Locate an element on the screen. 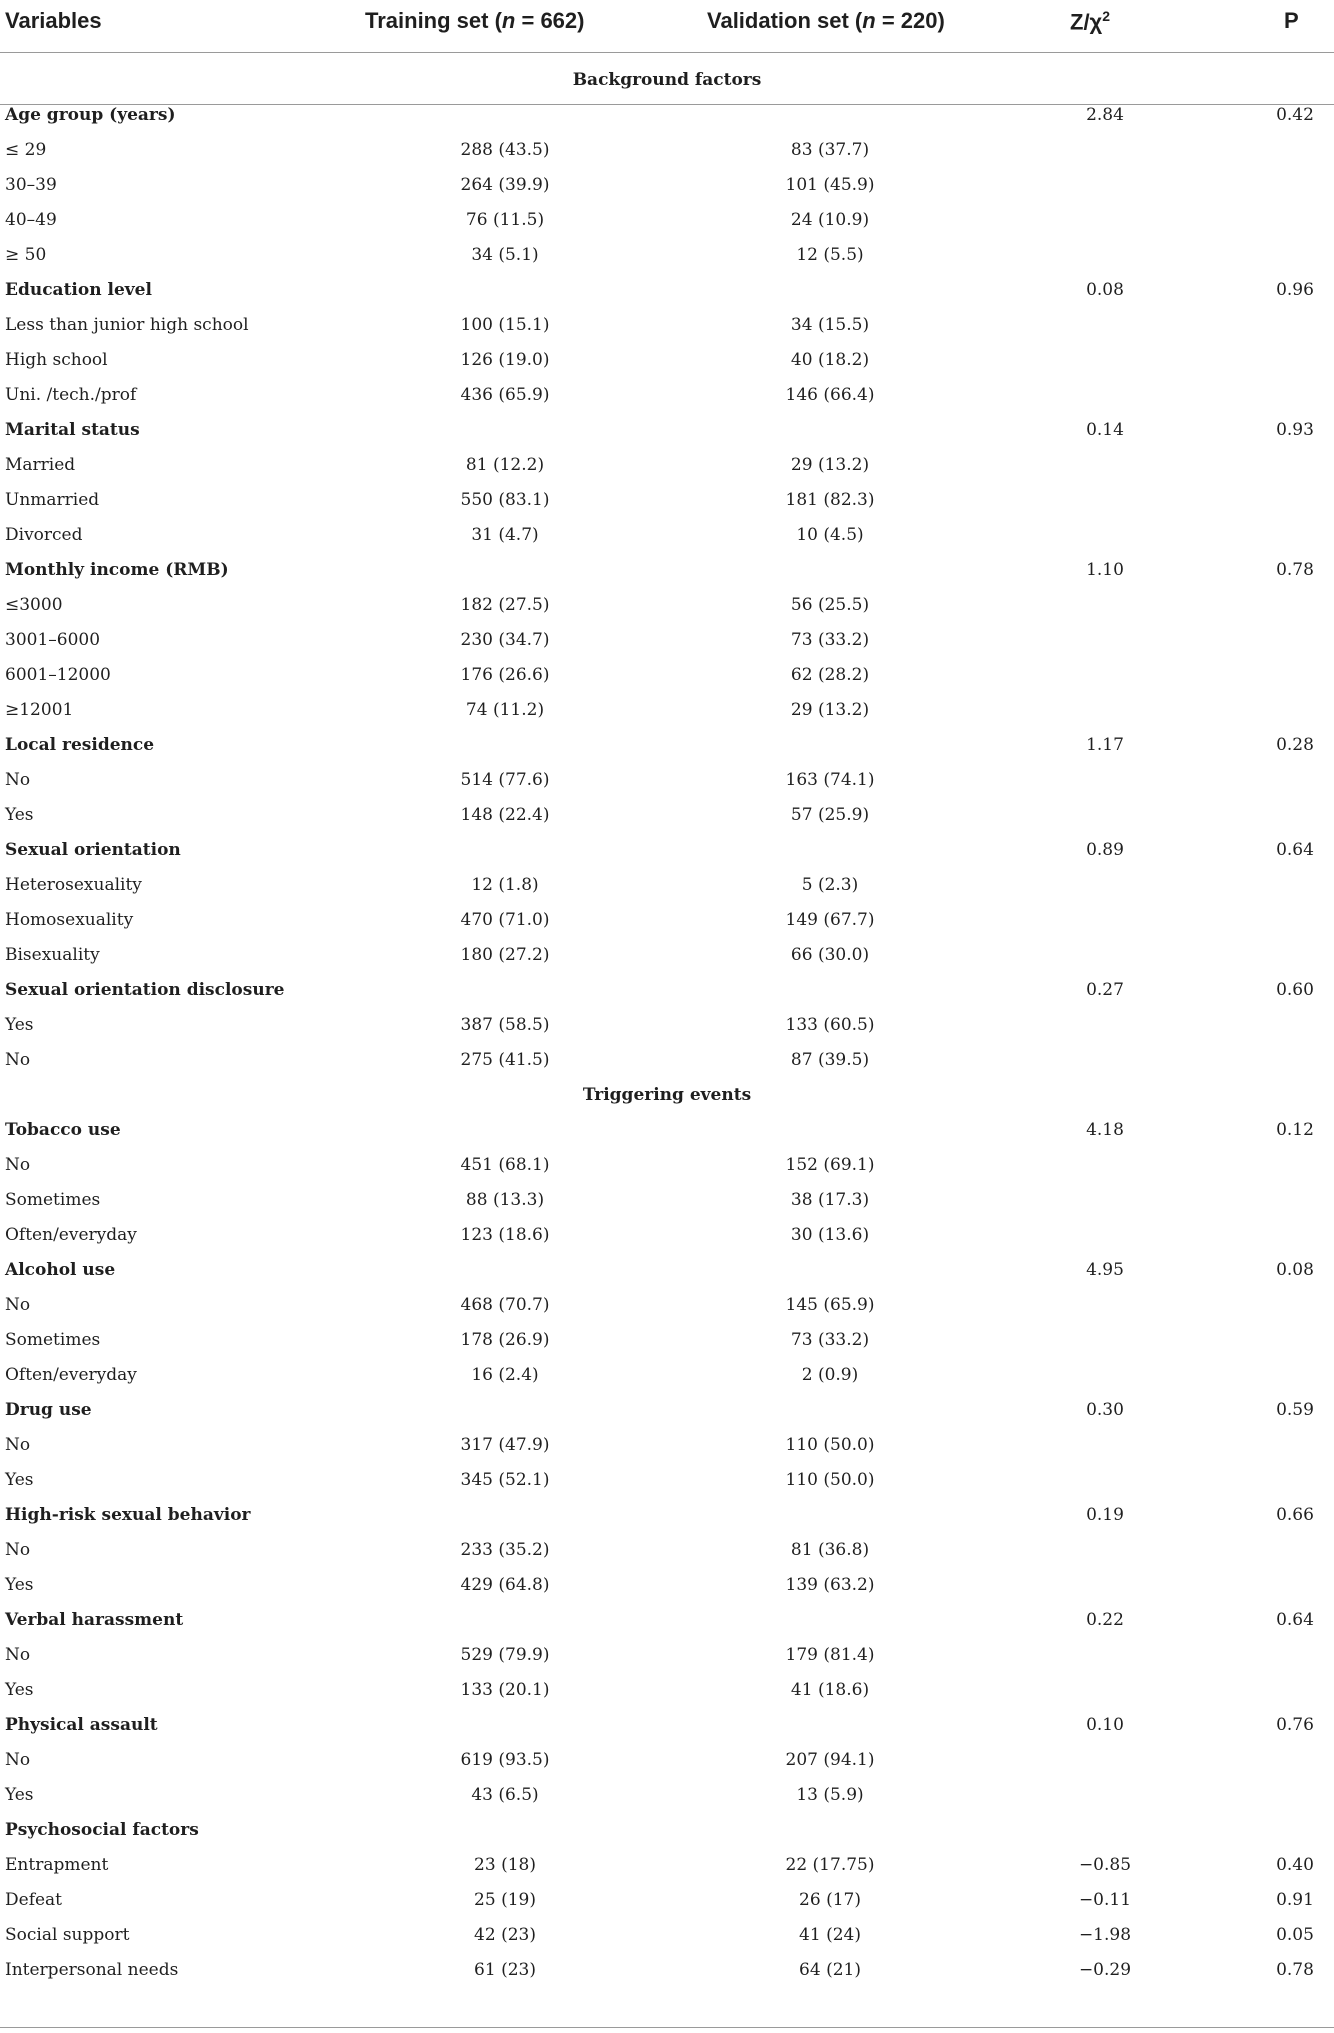 This screenshot has height=2033, width=1334. validation-cell: 29 (13.2) is located at coordinates (830, 710).